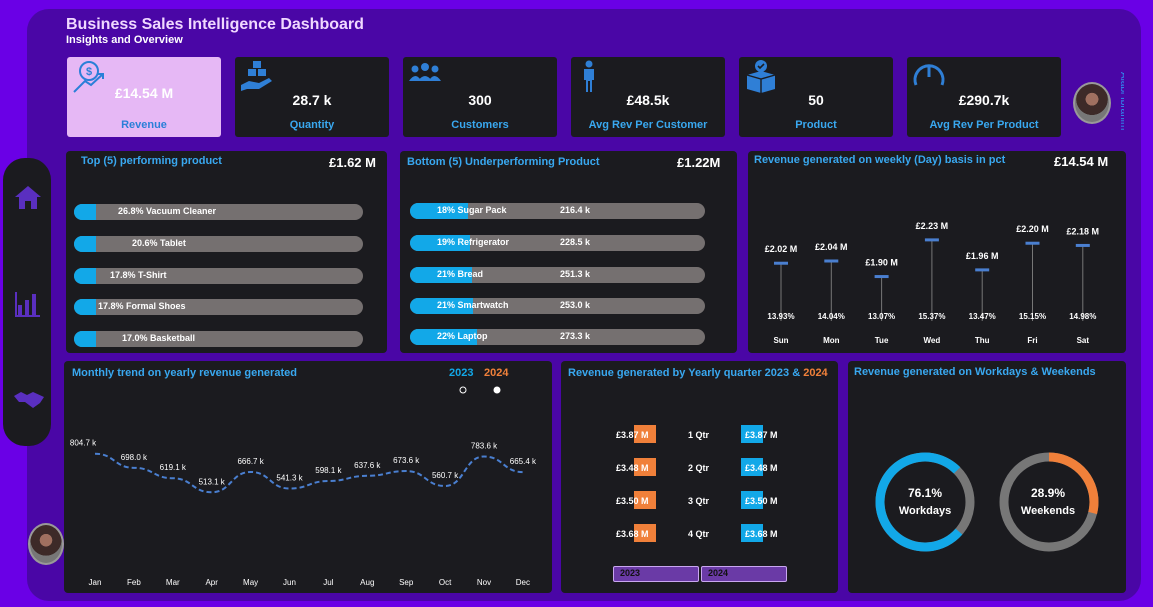 Image resolution: width=1153 pixels, height=607 pixels. What do you see at coordinates (308, 473) in the screenshot?
I see `monthly-series-line` at bounding box center [308, 473].